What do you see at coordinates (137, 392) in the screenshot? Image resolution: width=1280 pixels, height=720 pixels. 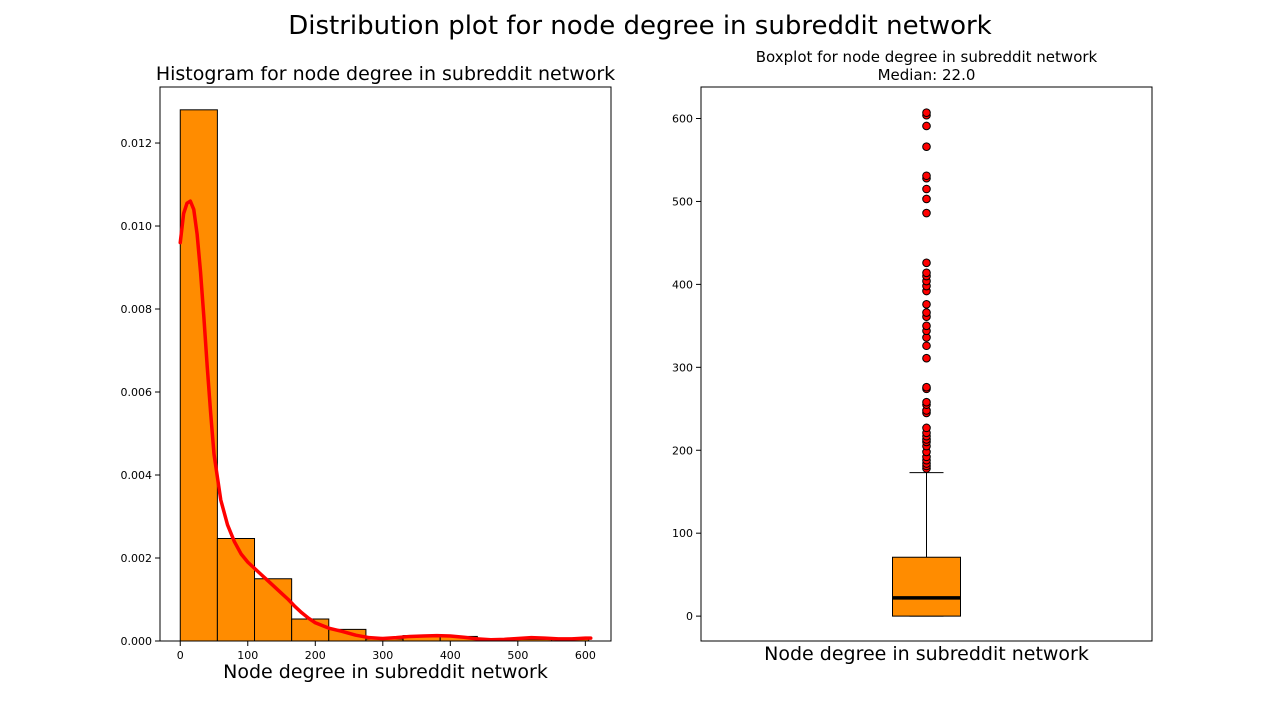 I see `y-tick-label-3: 0.006` at bounding box center [137, 392].